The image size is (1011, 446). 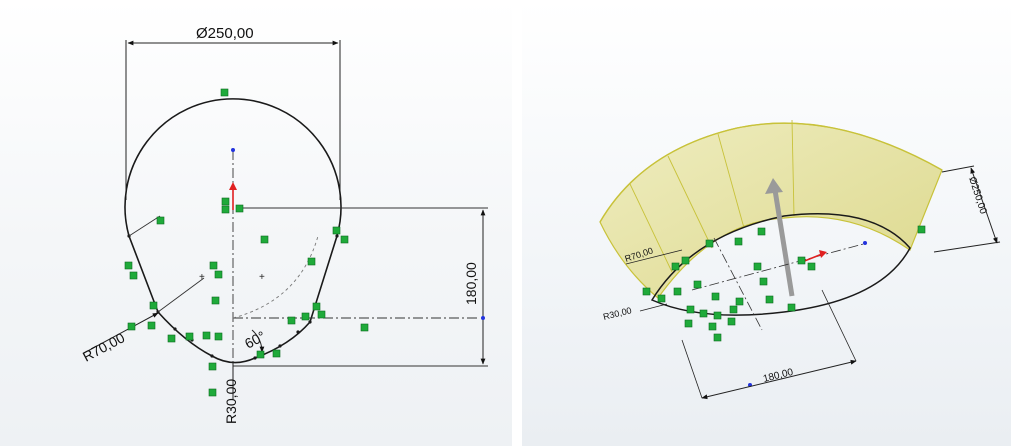 I want to click on height-dimension: 180,00, so click(x=474, y=287).